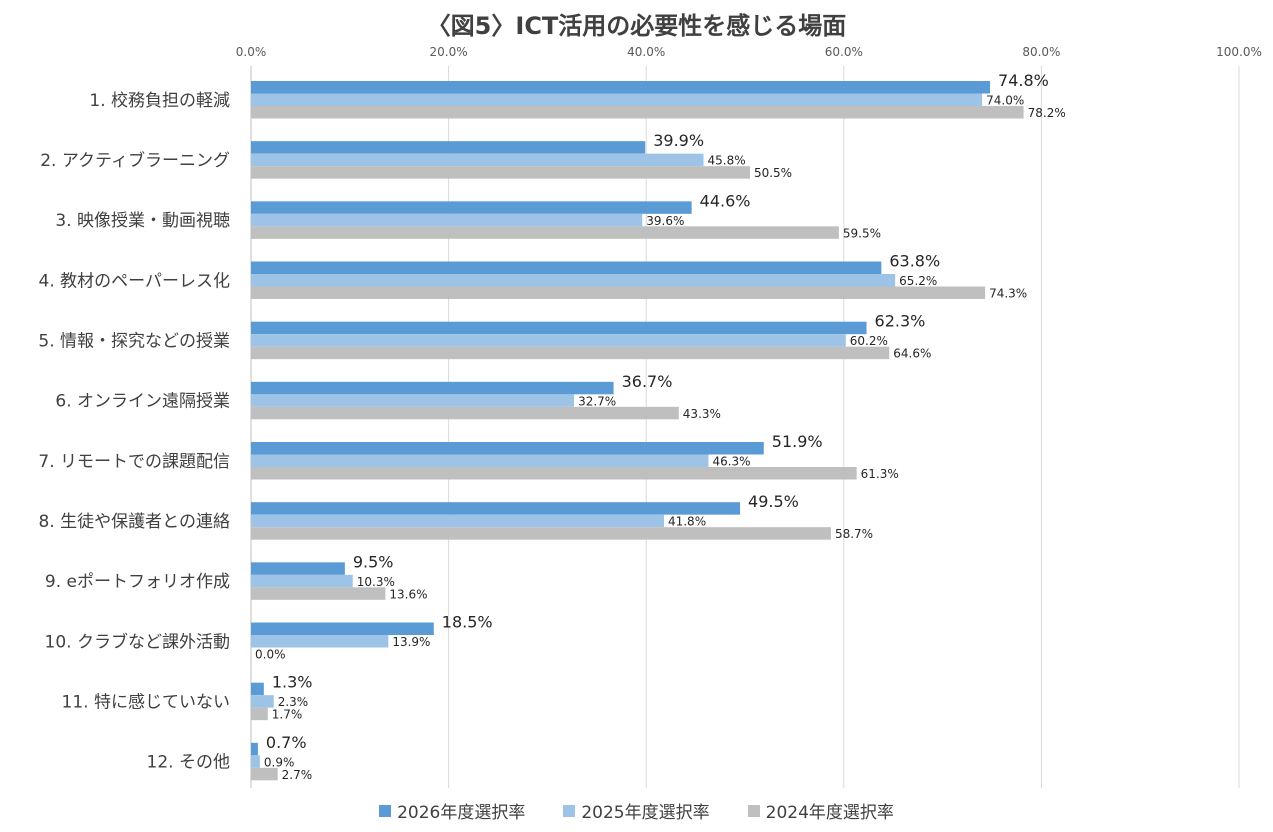 The image size is (1273, 832). What do you see at coordinates (376, 582) in the screenshot?
I see `data-label-series-2: 10.3%` at bounding box center [376, 582].